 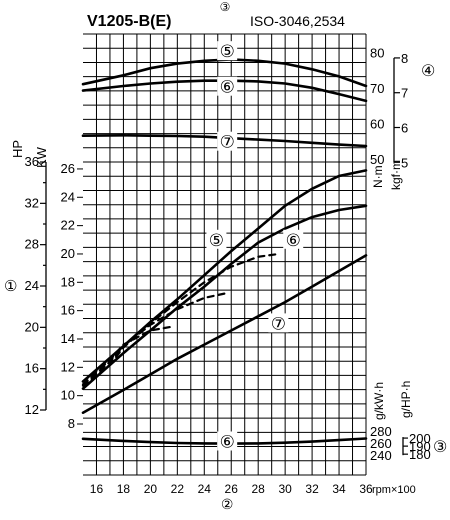 I want to click on torque-kgfm-axis-label: kgf·m, so click(x=396, y=175).